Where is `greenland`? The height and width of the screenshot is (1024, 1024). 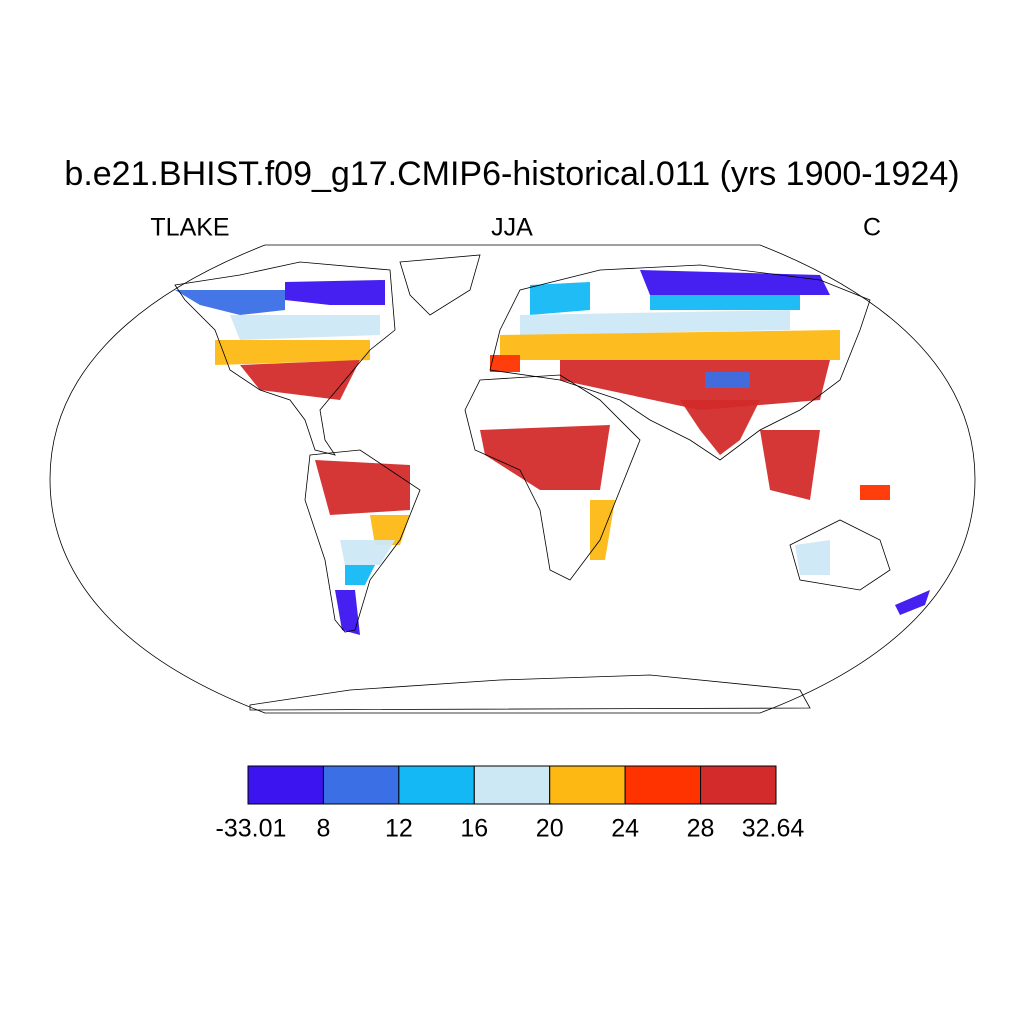 greenland is located at coordinates (440, 285).